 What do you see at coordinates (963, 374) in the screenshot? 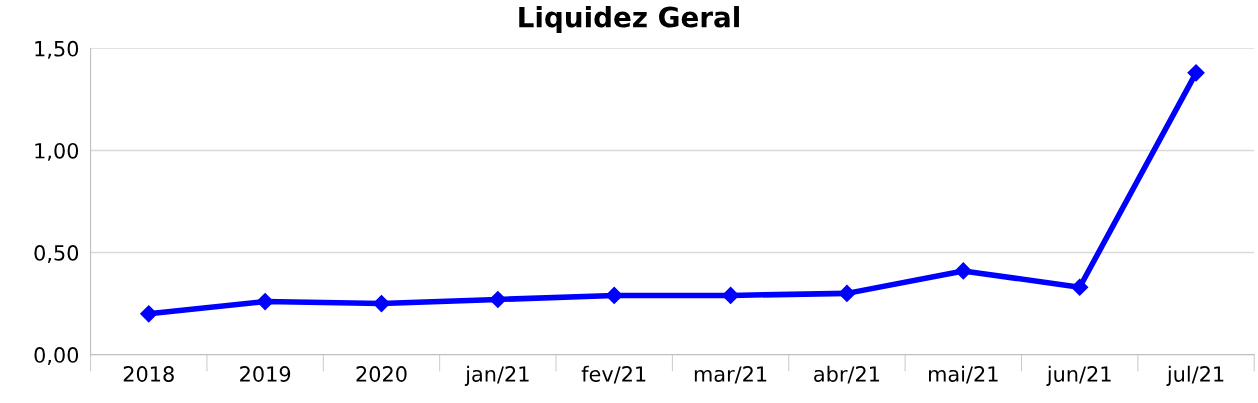
I see `x-tick-label: mai/21` at bounding box center [963, 374].